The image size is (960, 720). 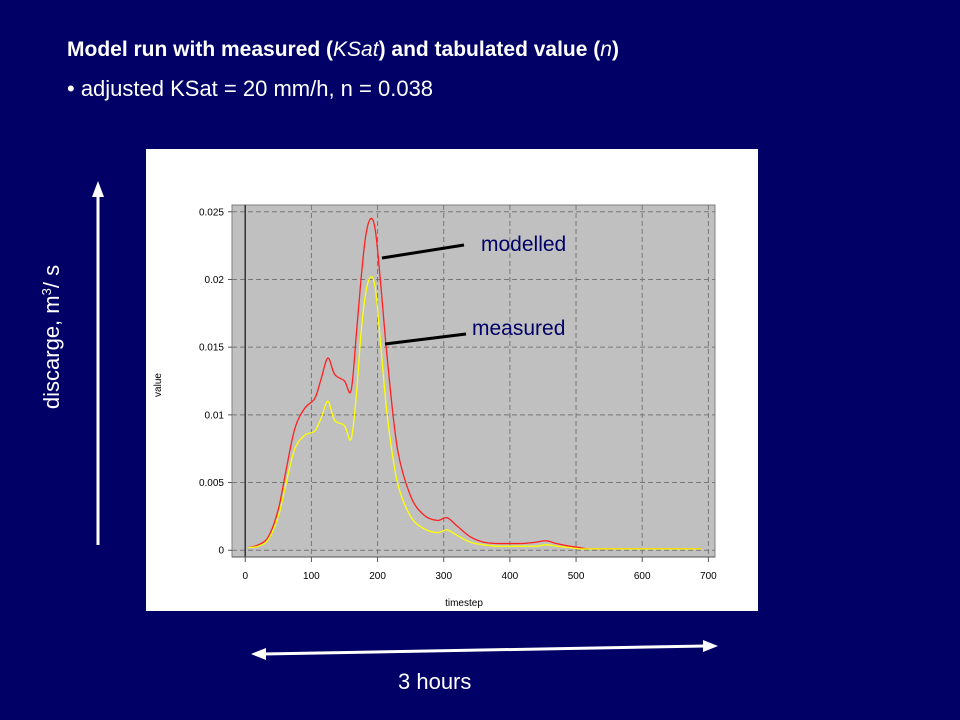 I want to click on y-tick-label: 0.015, so click(x=211, y=348).